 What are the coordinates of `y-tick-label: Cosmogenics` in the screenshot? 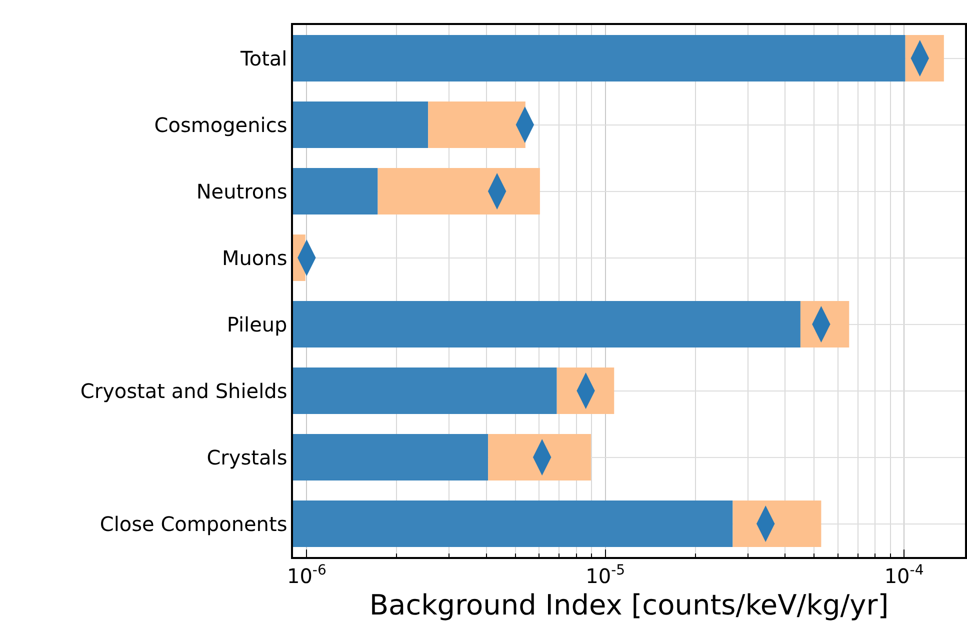 It's located at (221, 124).